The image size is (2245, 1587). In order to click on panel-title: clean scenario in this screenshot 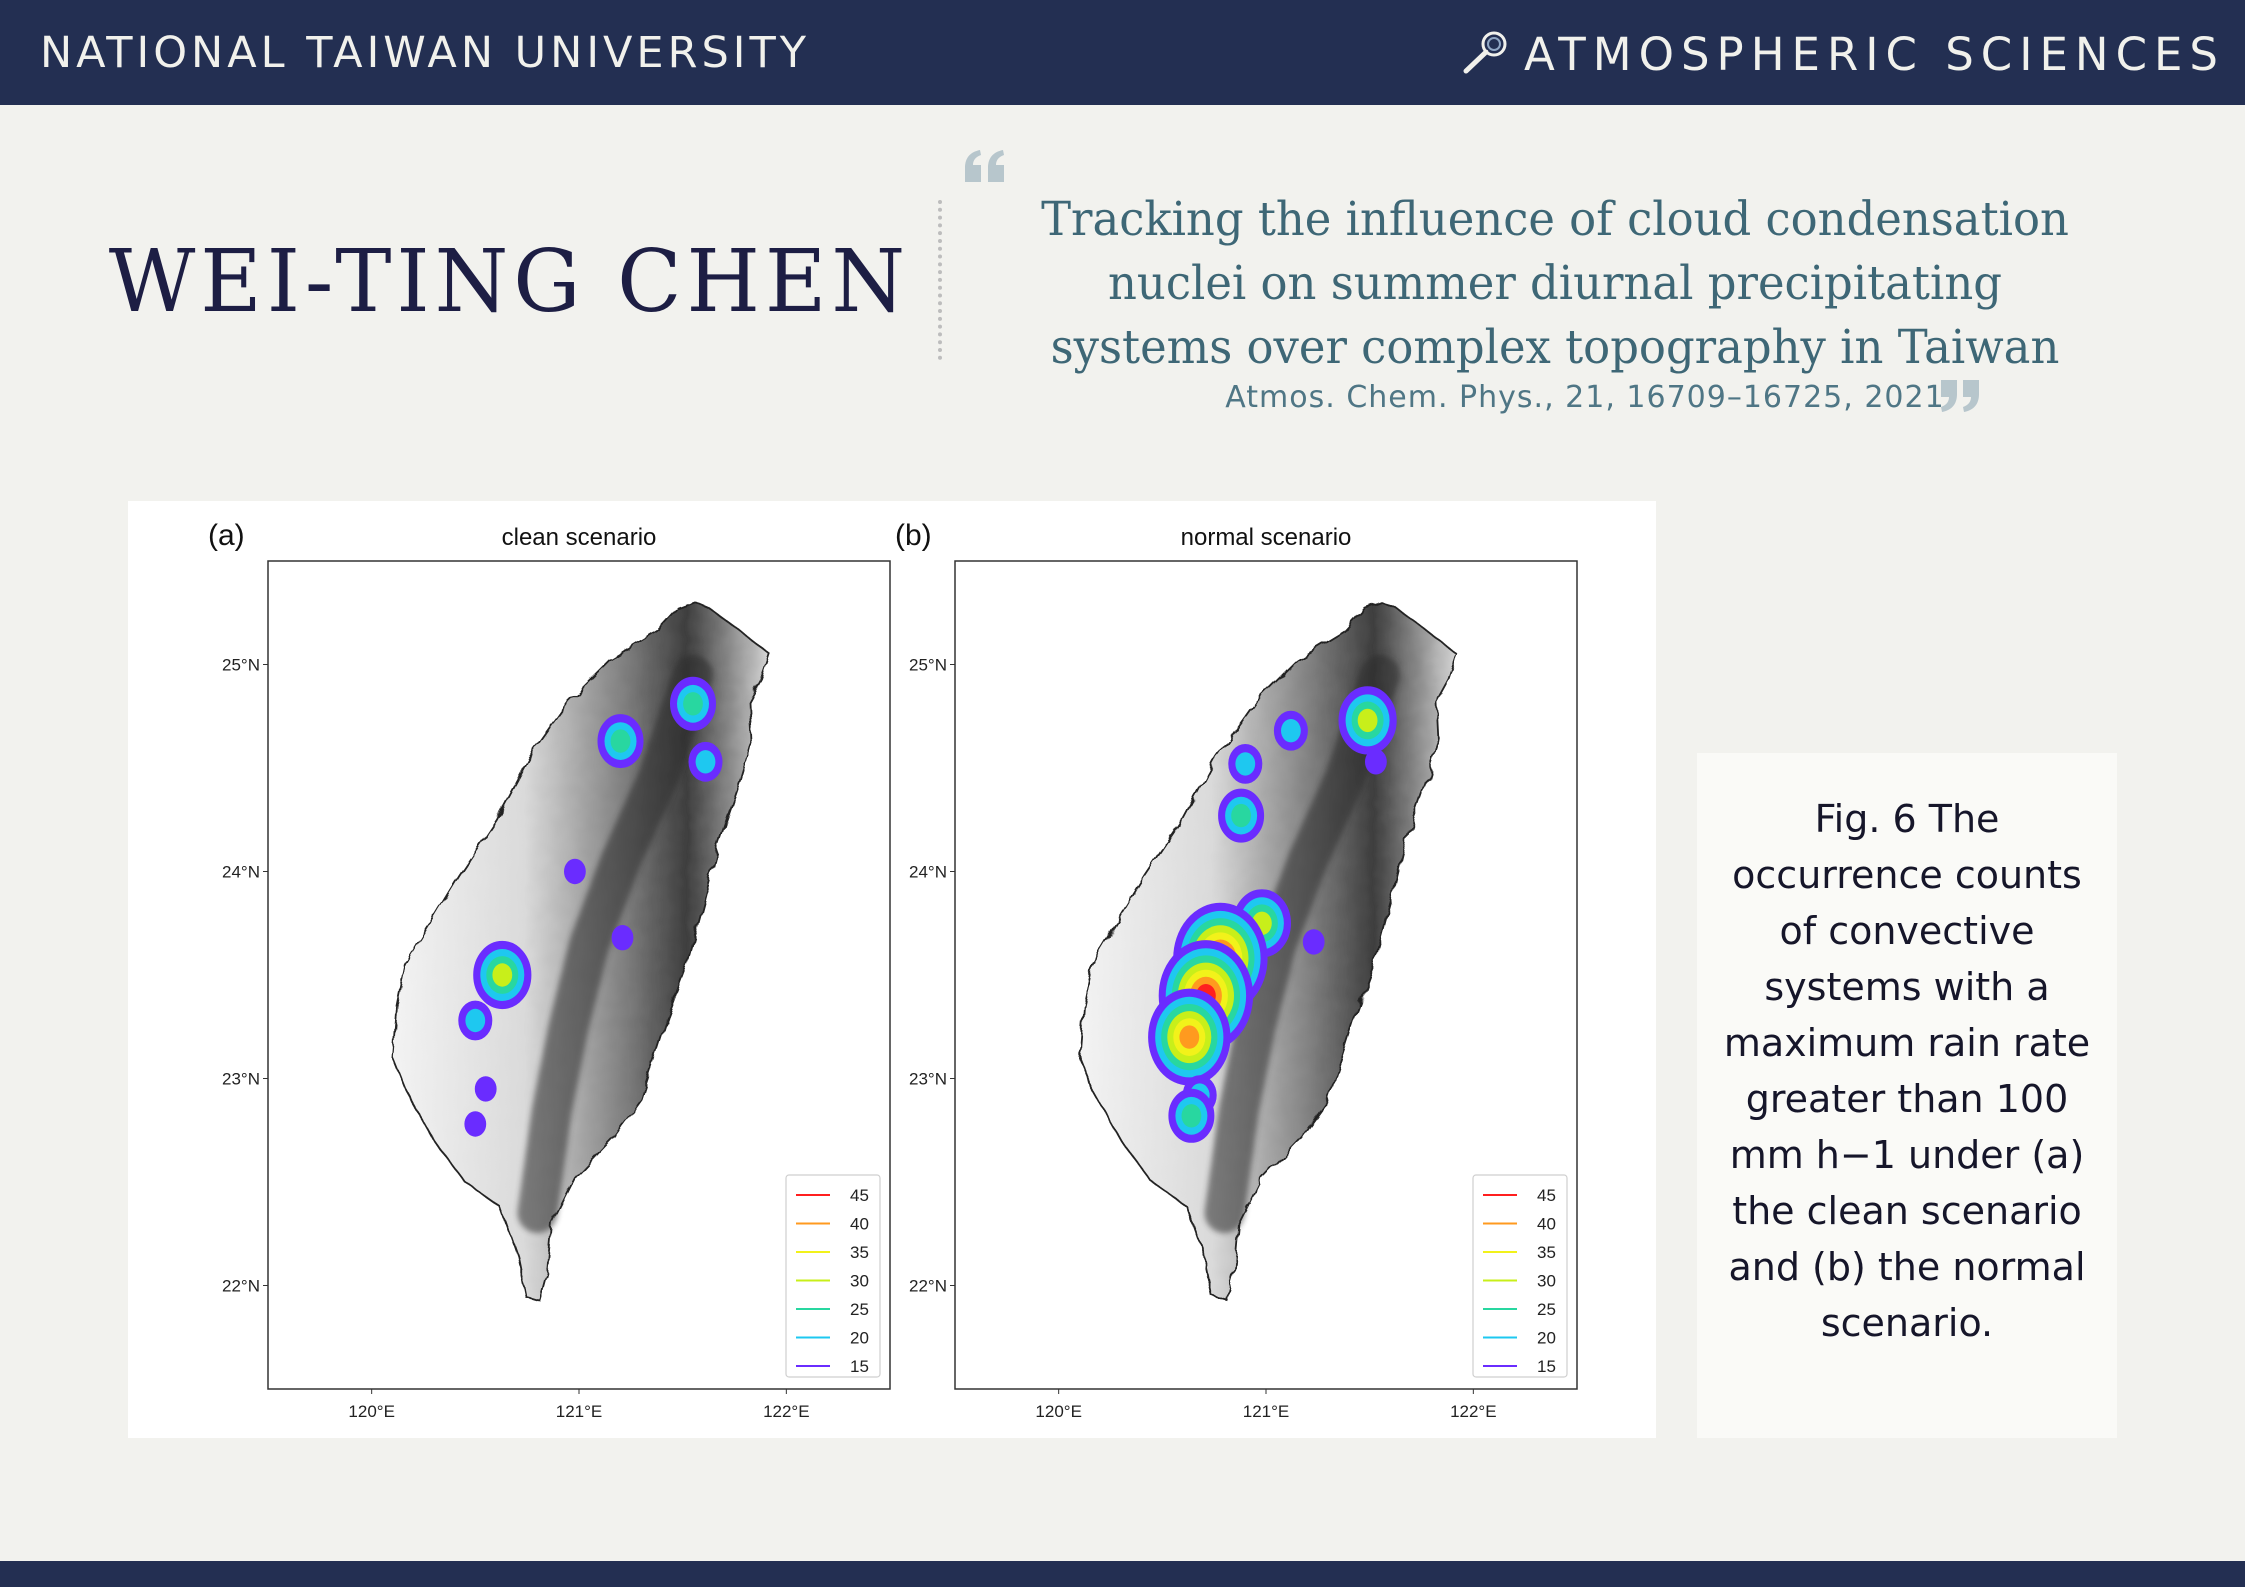, I will do `click(579, 537)`.